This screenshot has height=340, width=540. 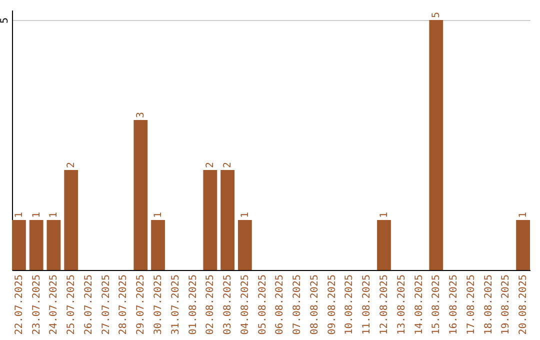 I want to click on x-tick-label: 03.08.2025, so click(x=228, y=304).